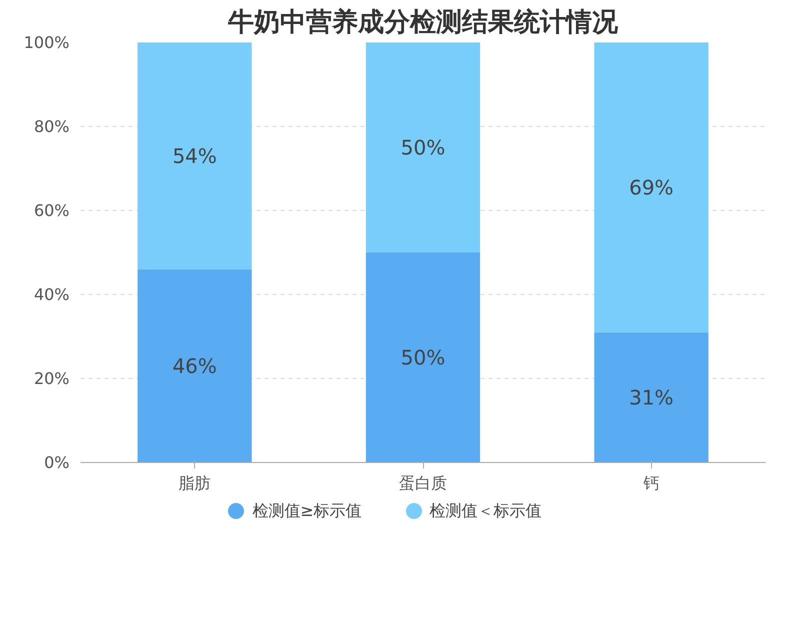  I want to click on x-tick-label: 脂肪, so click(194, 483).